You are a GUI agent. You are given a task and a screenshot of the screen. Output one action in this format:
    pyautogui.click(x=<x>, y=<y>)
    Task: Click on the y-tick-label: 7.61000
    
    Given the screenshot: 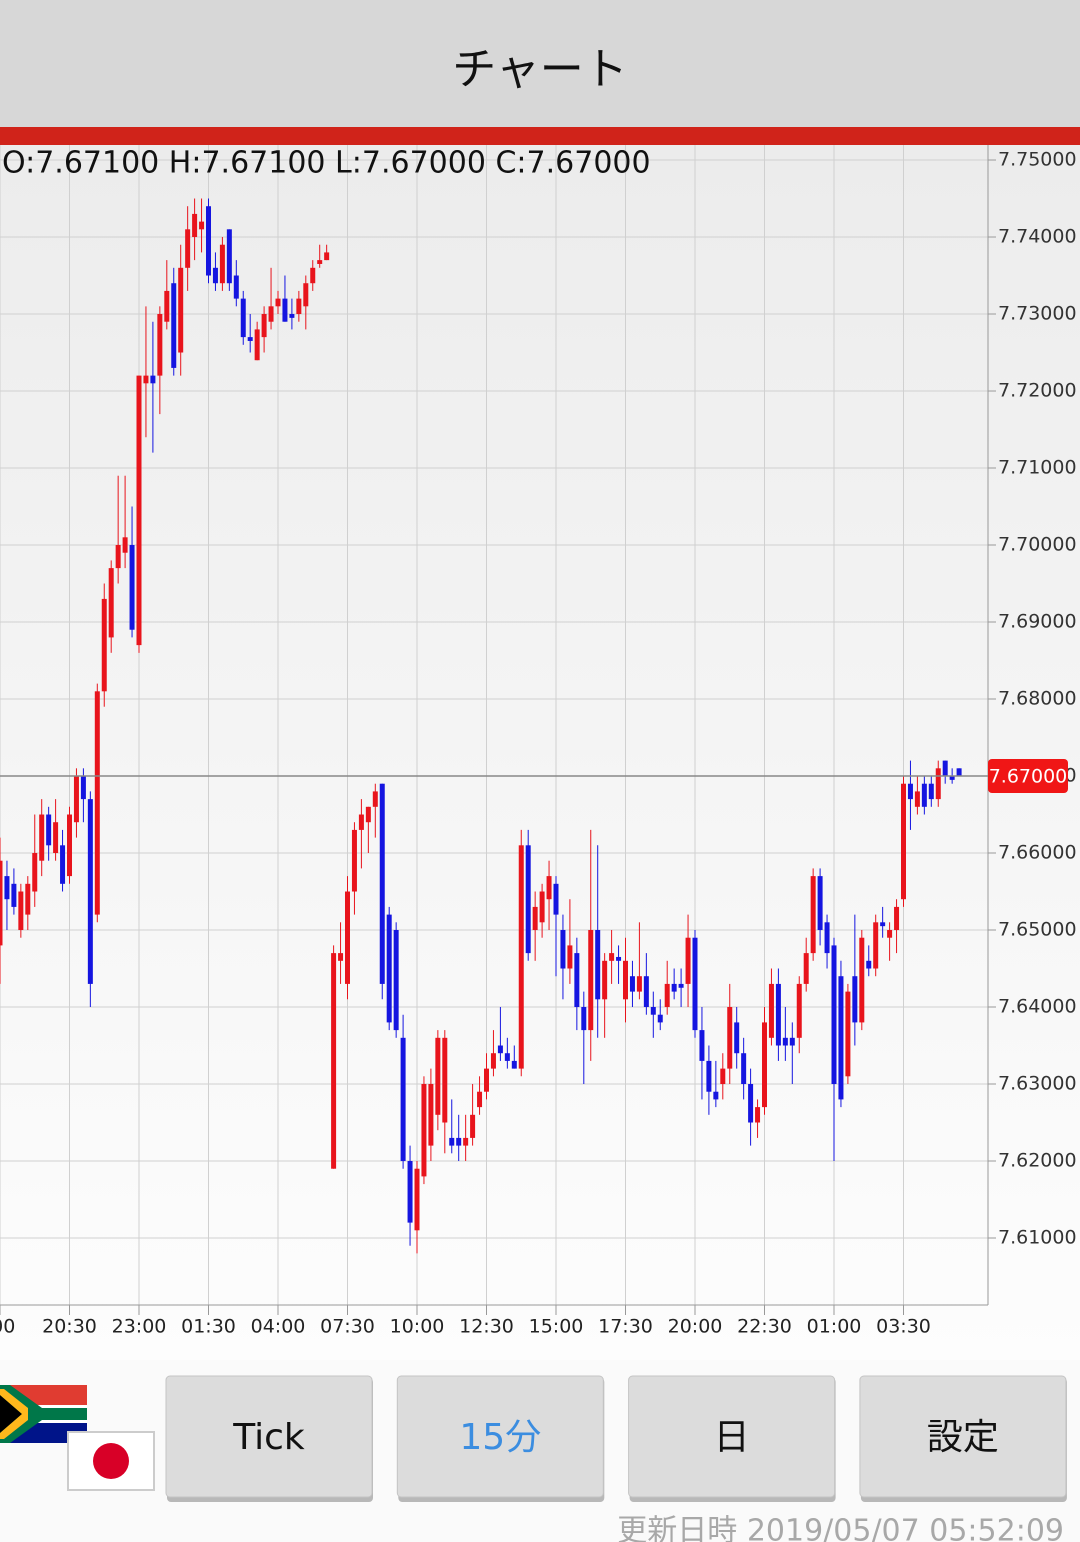 What is the action you would take?
    pyautogui.click(x=1037, y=1238)
    